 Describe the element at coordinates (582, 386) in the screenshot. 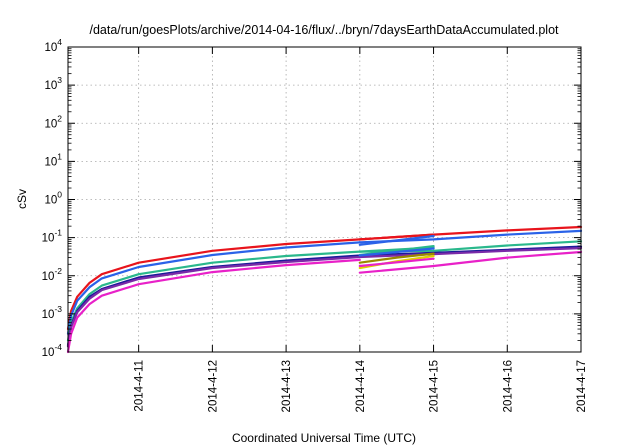

I see `x-tick-label: 2014-4-17` at that location.